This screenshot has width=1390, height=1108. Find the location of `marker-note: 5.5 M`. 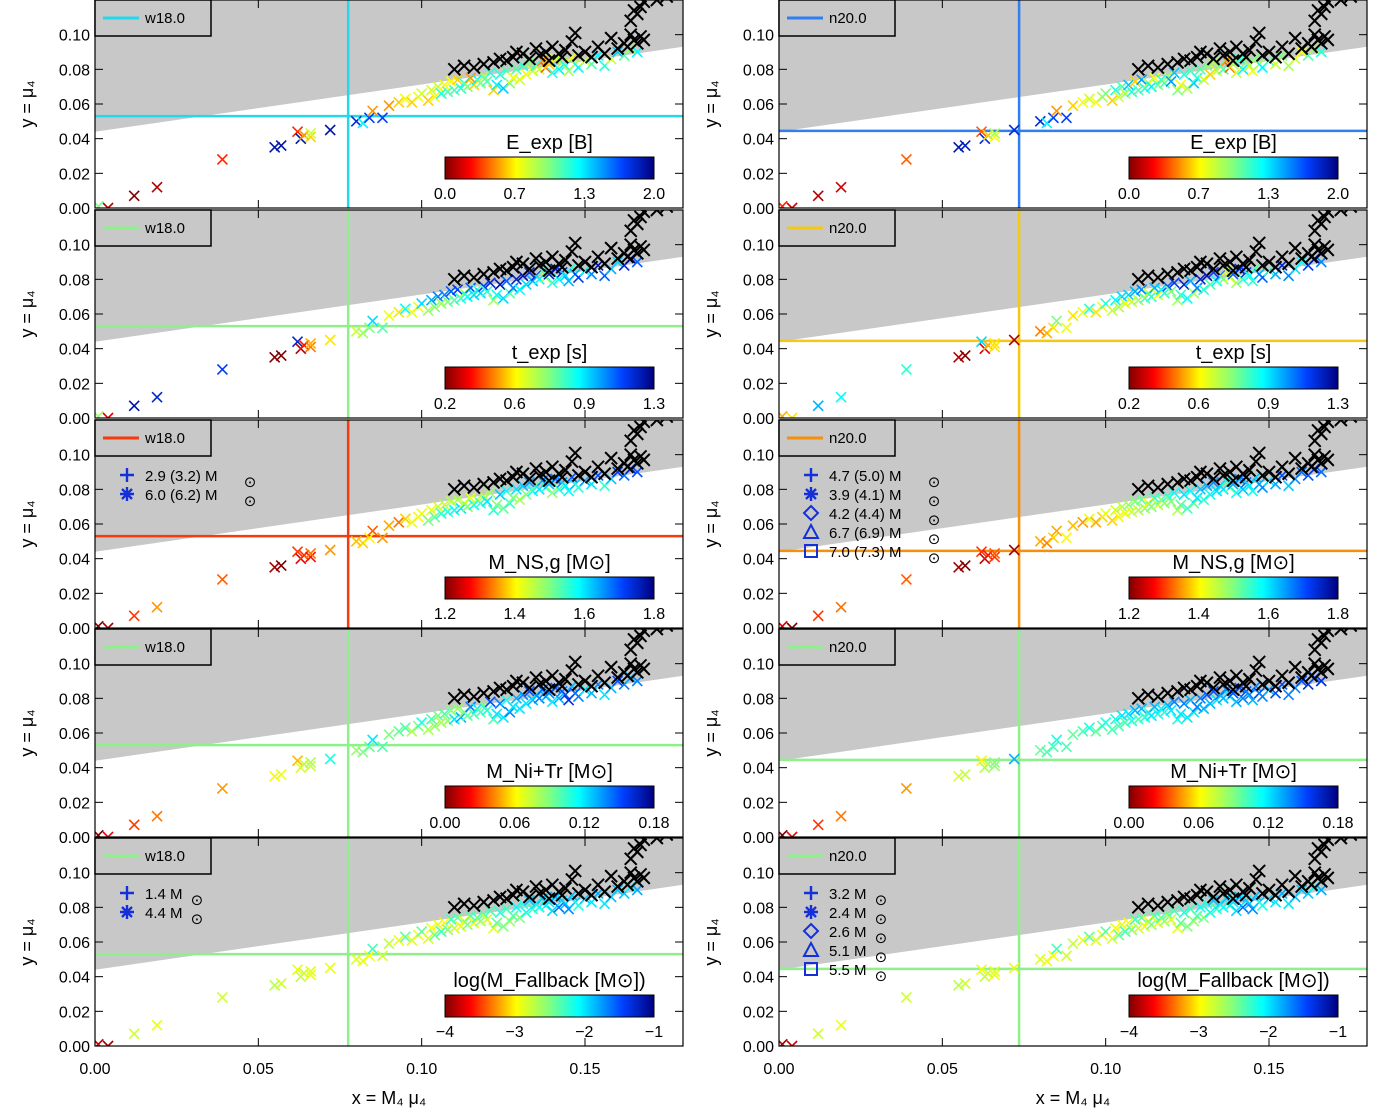

marker-note: 5.5 M is located at coordinates (848, 970).